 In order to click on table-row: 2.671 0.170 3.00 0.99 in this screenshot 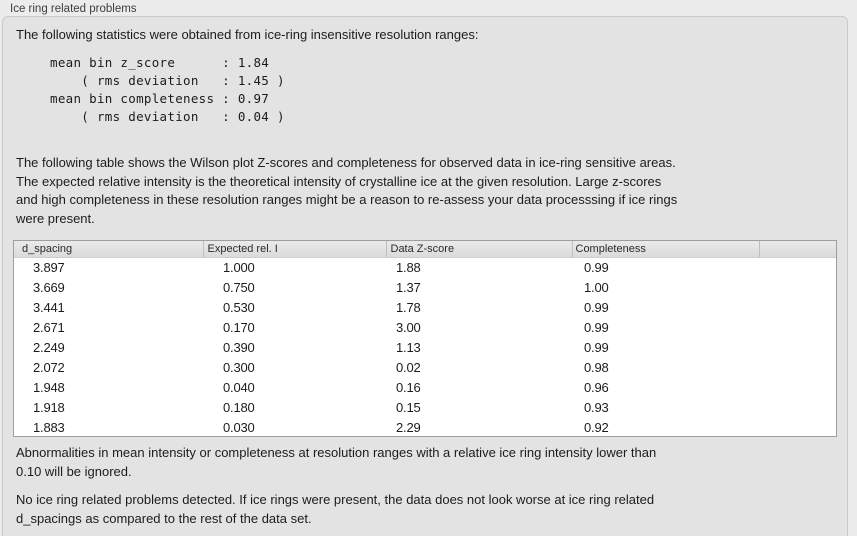, I will do `click(425, 327)`.